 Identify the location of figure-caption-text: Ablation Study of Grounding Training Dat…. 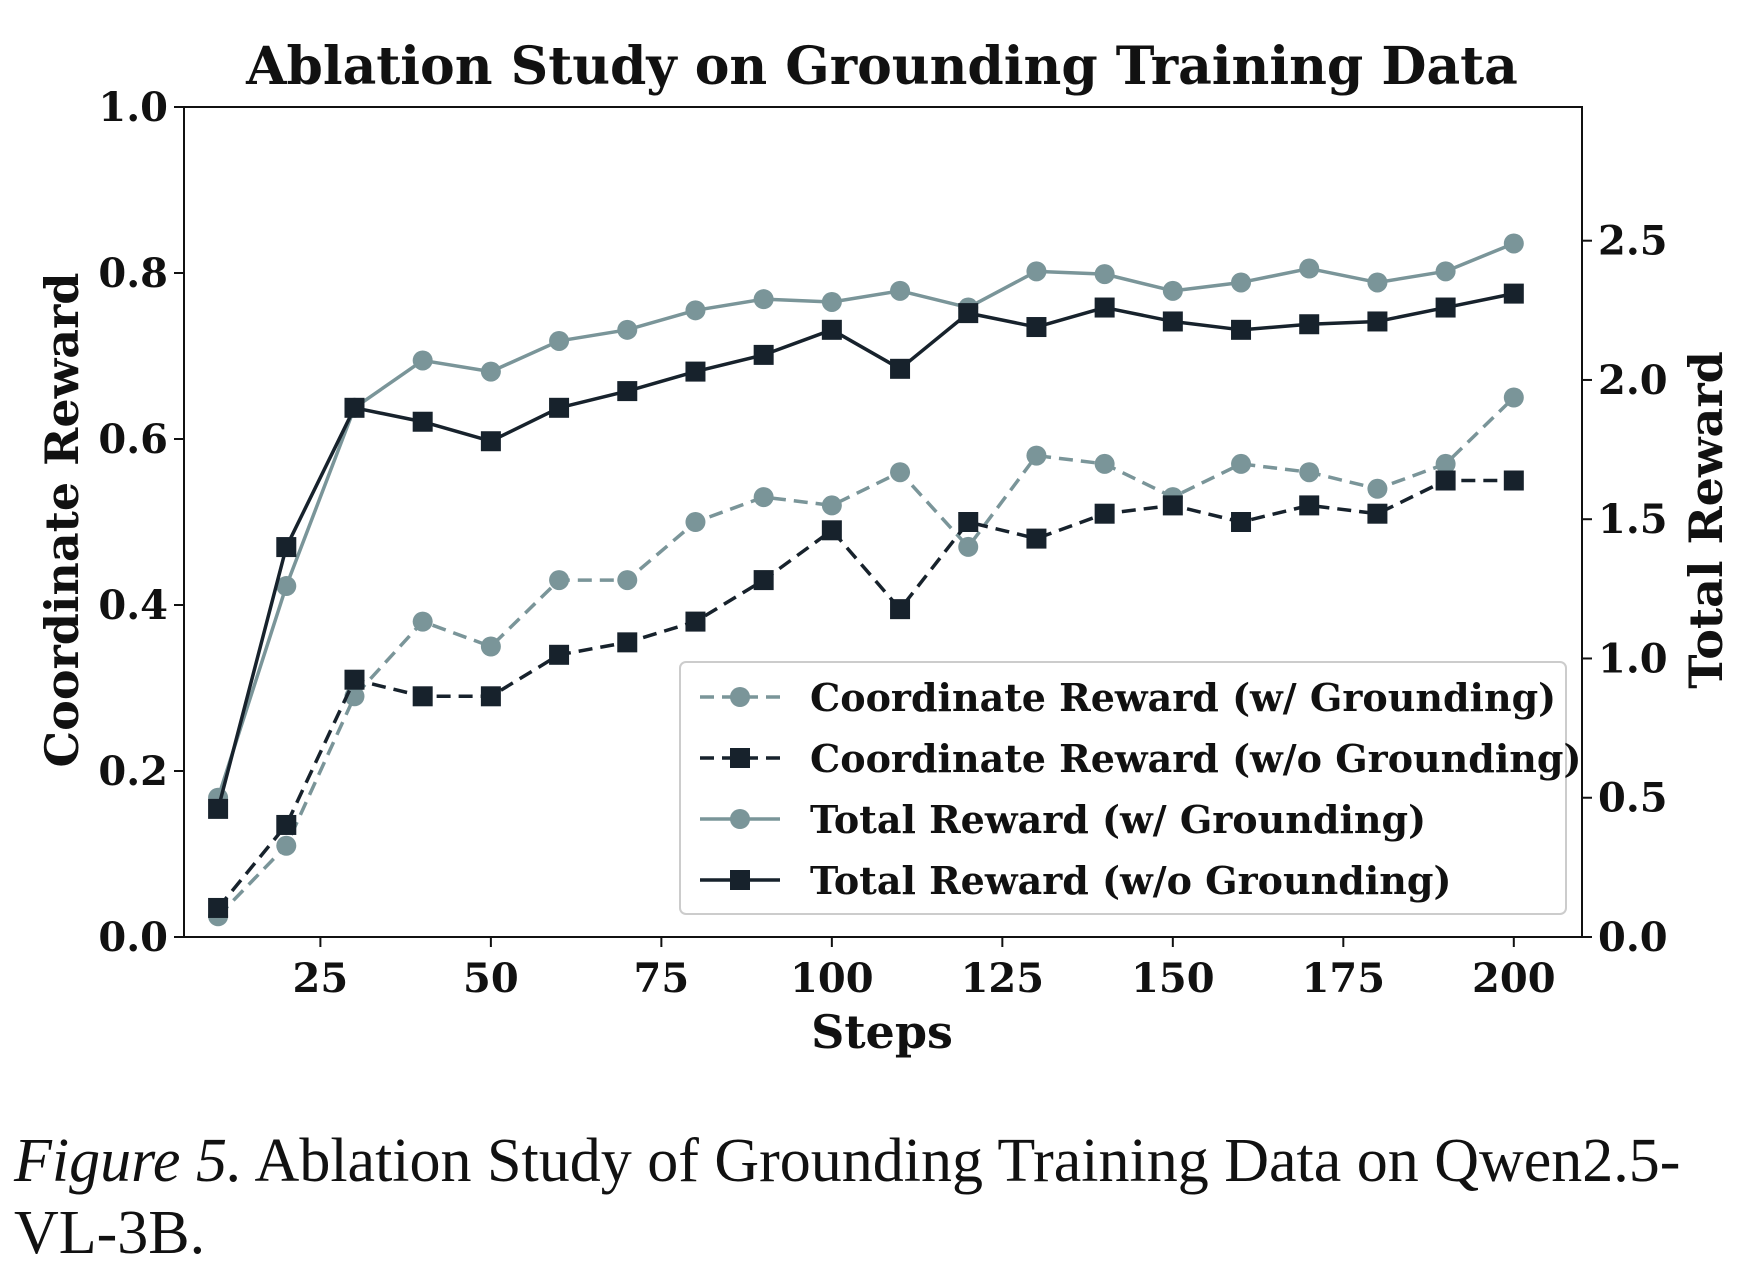
(847, 1197).